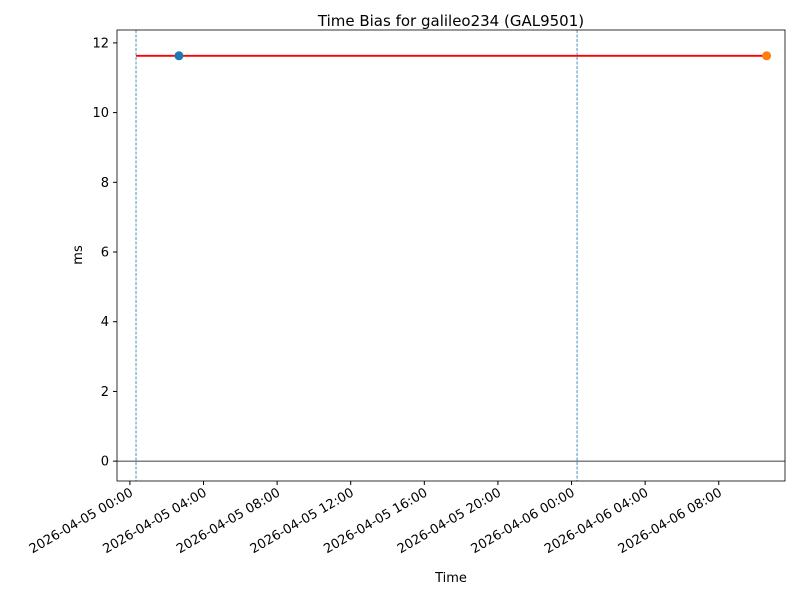 The width and height of the screenshot is (800, 600). I want to click on x-axis-label: Time, so click(450, 578).